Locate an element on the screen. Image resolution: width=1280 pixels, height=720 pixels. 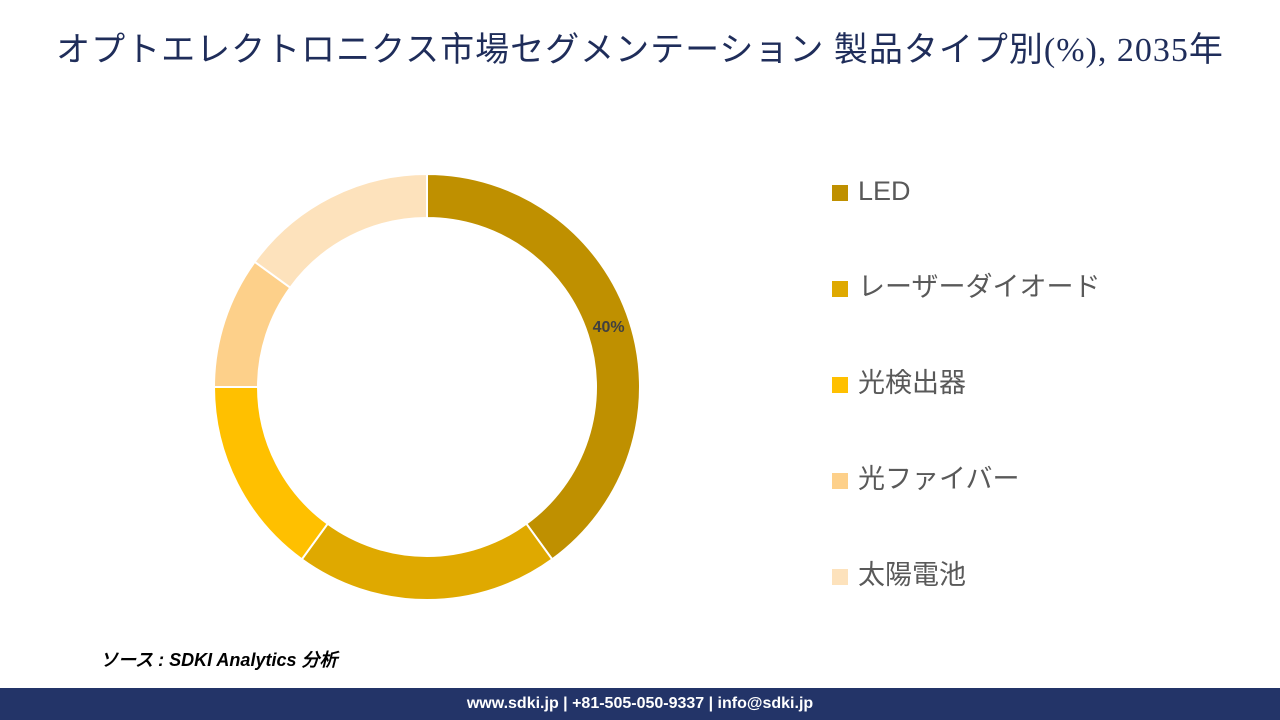
legend-label: レーザーダイオード is located at coordinates (979, 287).